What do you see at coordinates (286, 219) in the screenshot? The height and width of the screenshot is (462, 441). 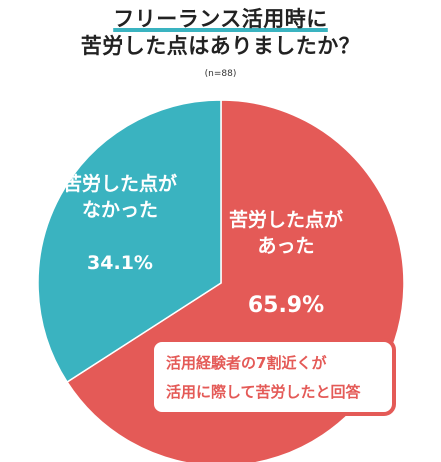 I see `slice-1-label-line-1: 苦労した点が` at bounding box center [286, 219].